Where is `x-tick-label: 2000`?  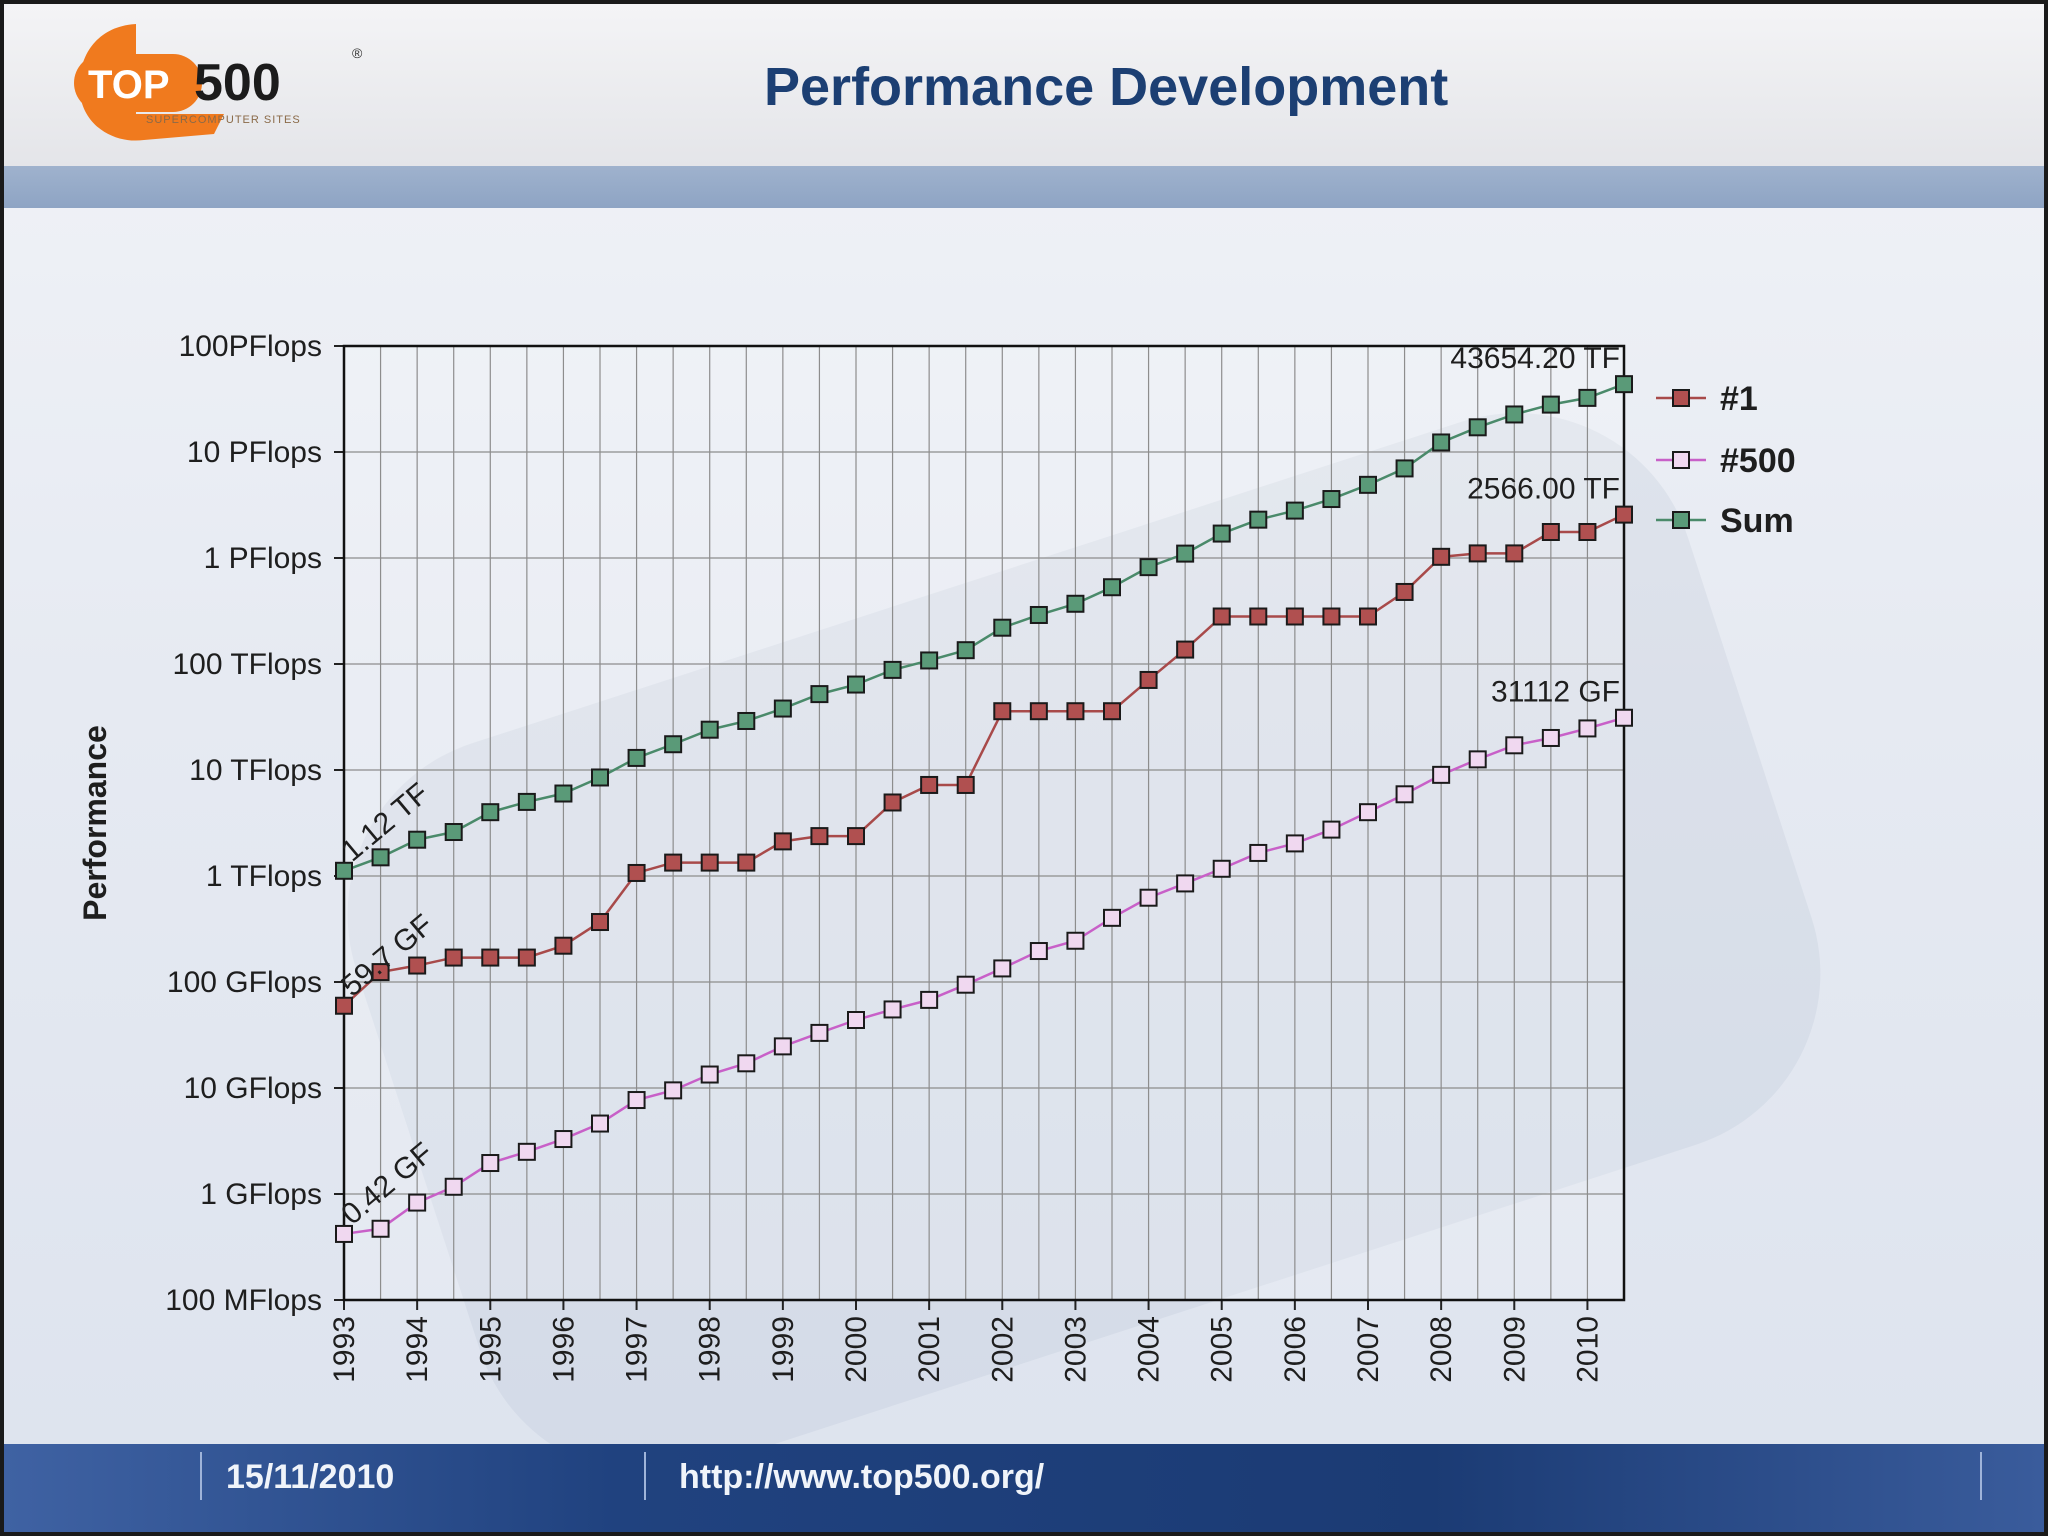
x-tick-label: 2000 is located at coordinates (856, 1349).